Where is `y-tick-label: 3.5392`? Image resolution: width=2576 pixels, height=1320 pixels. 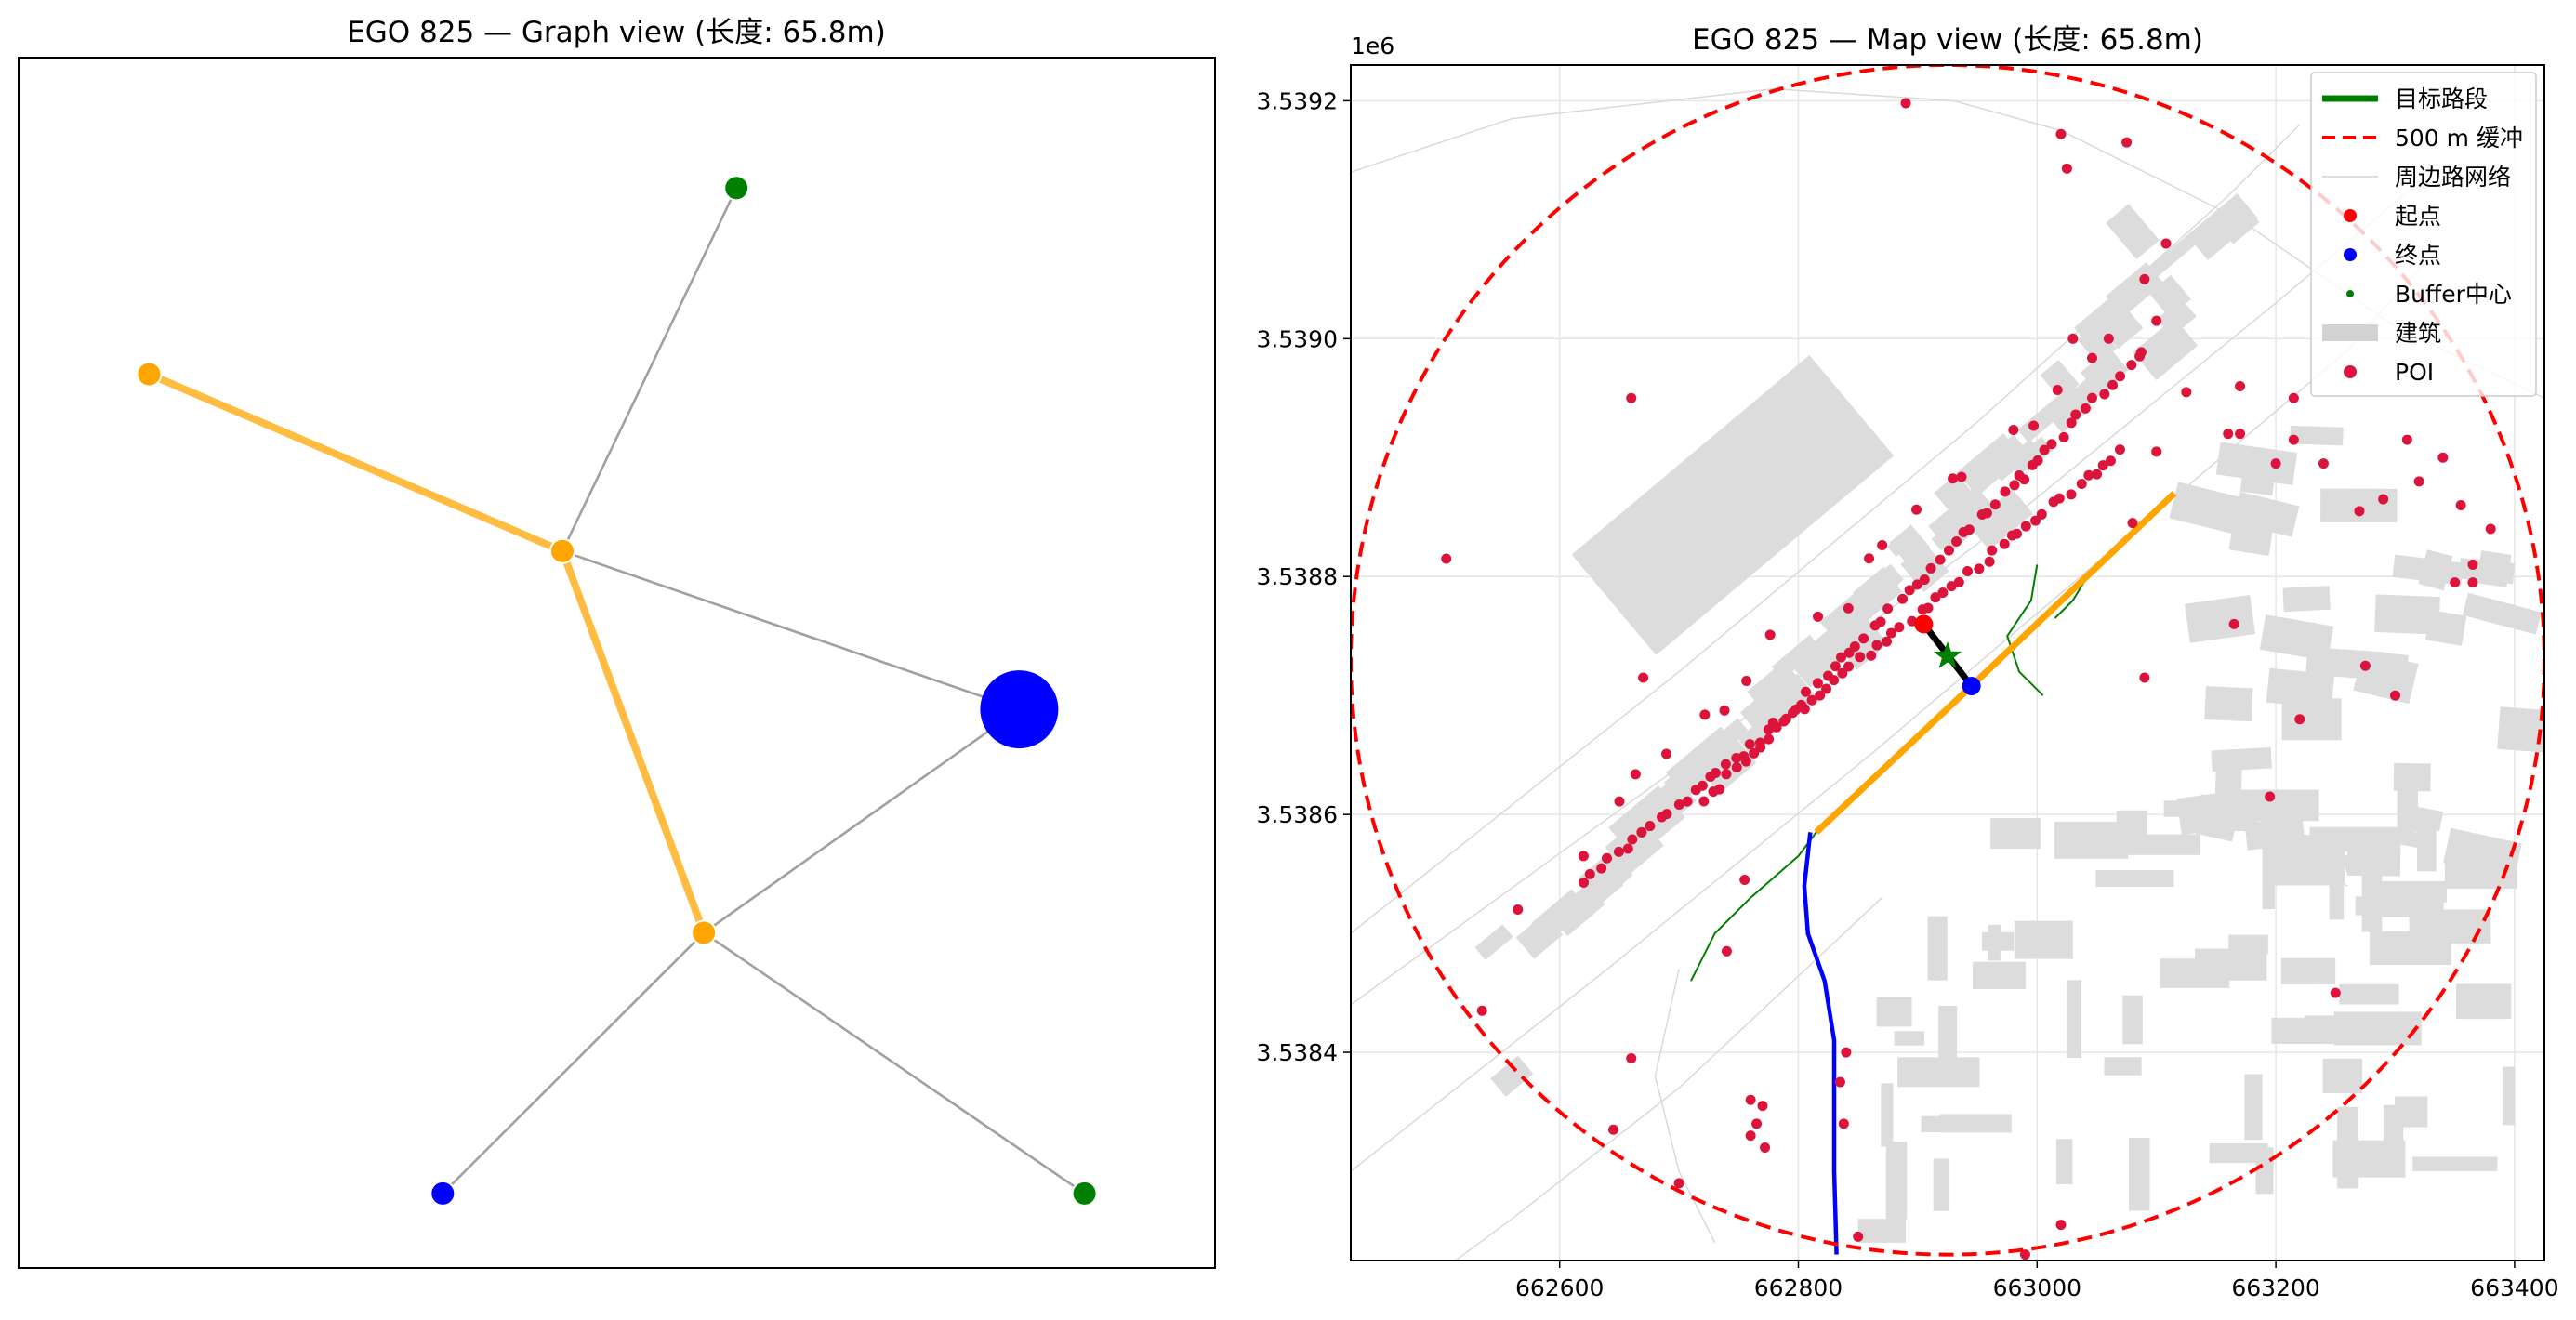
y-tick-label: 3.5392 is located at coordinates (1297, 100).